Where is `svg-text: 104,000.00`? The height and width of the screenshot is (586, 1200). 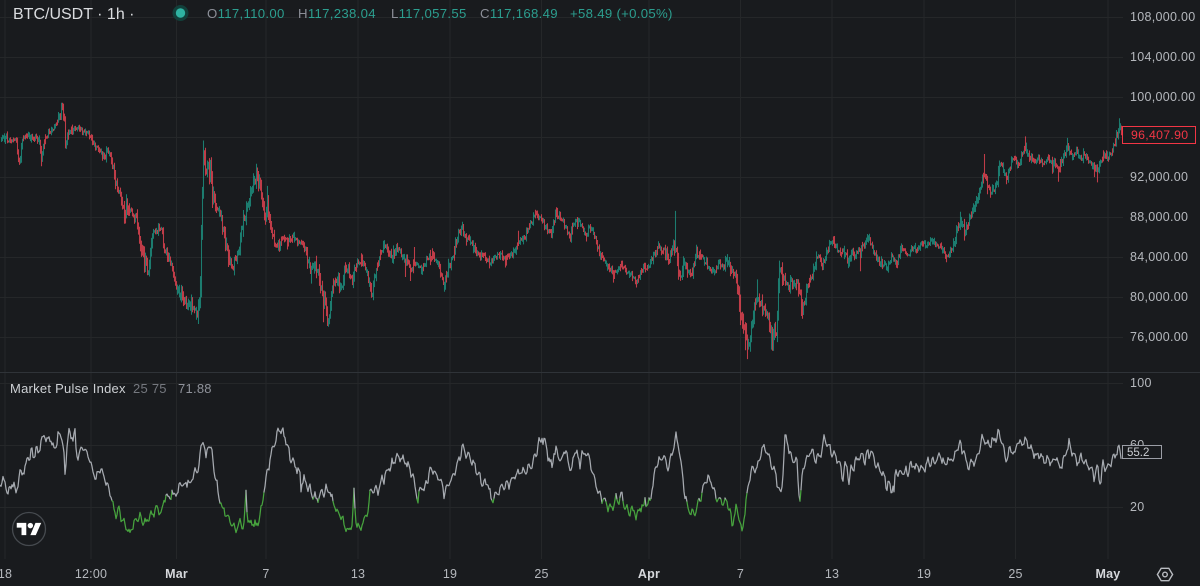
svg-text: 104,000.00 is located at coordinates (1163, 57).